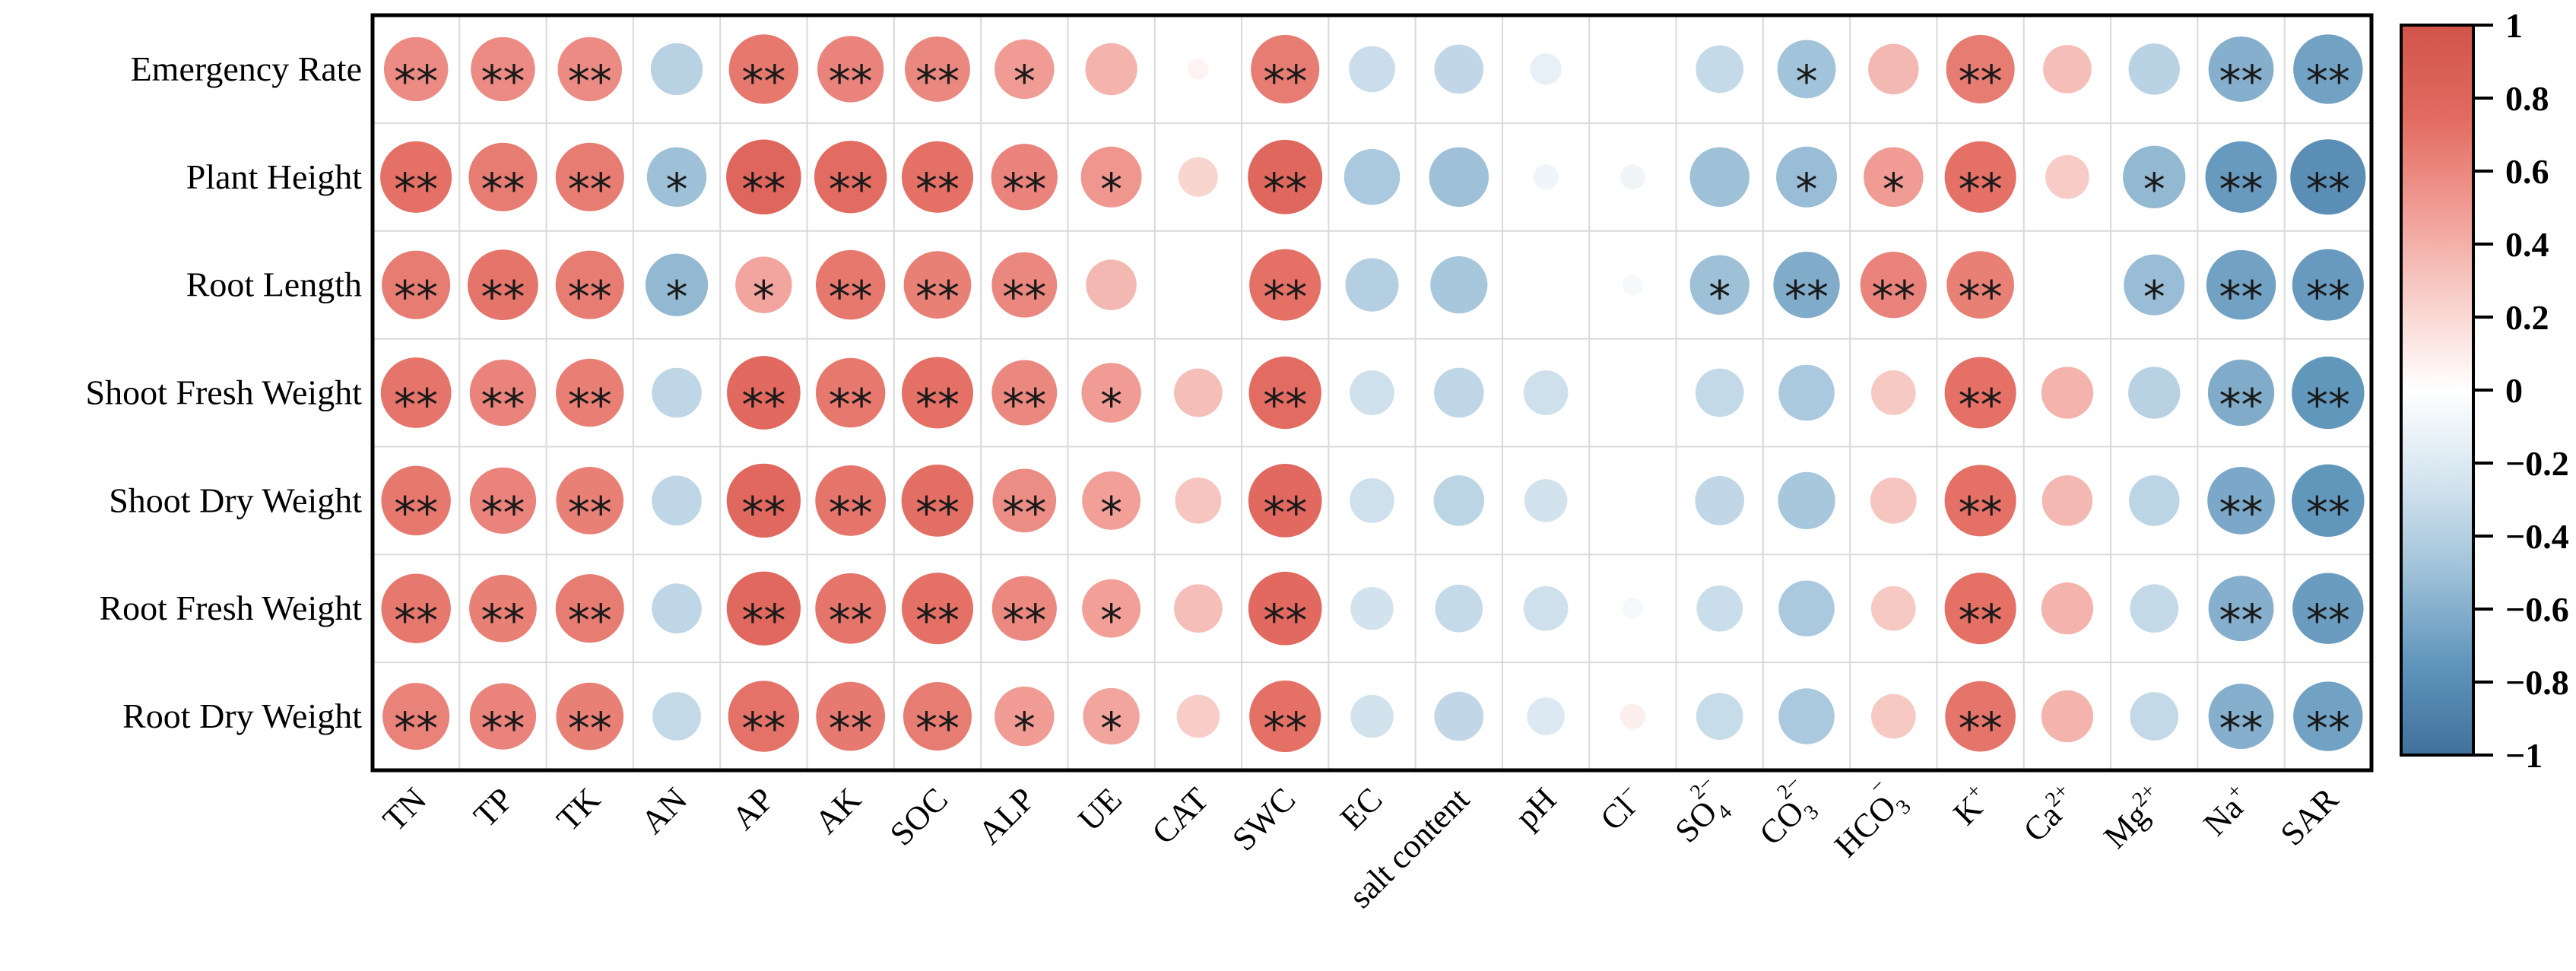 The height and width of the screenshot is (971, 2576). What do you see at coordinates (2437, 390) in the screenshot?
I see `colorbar-gradient` at bounding box center [2437, 390].